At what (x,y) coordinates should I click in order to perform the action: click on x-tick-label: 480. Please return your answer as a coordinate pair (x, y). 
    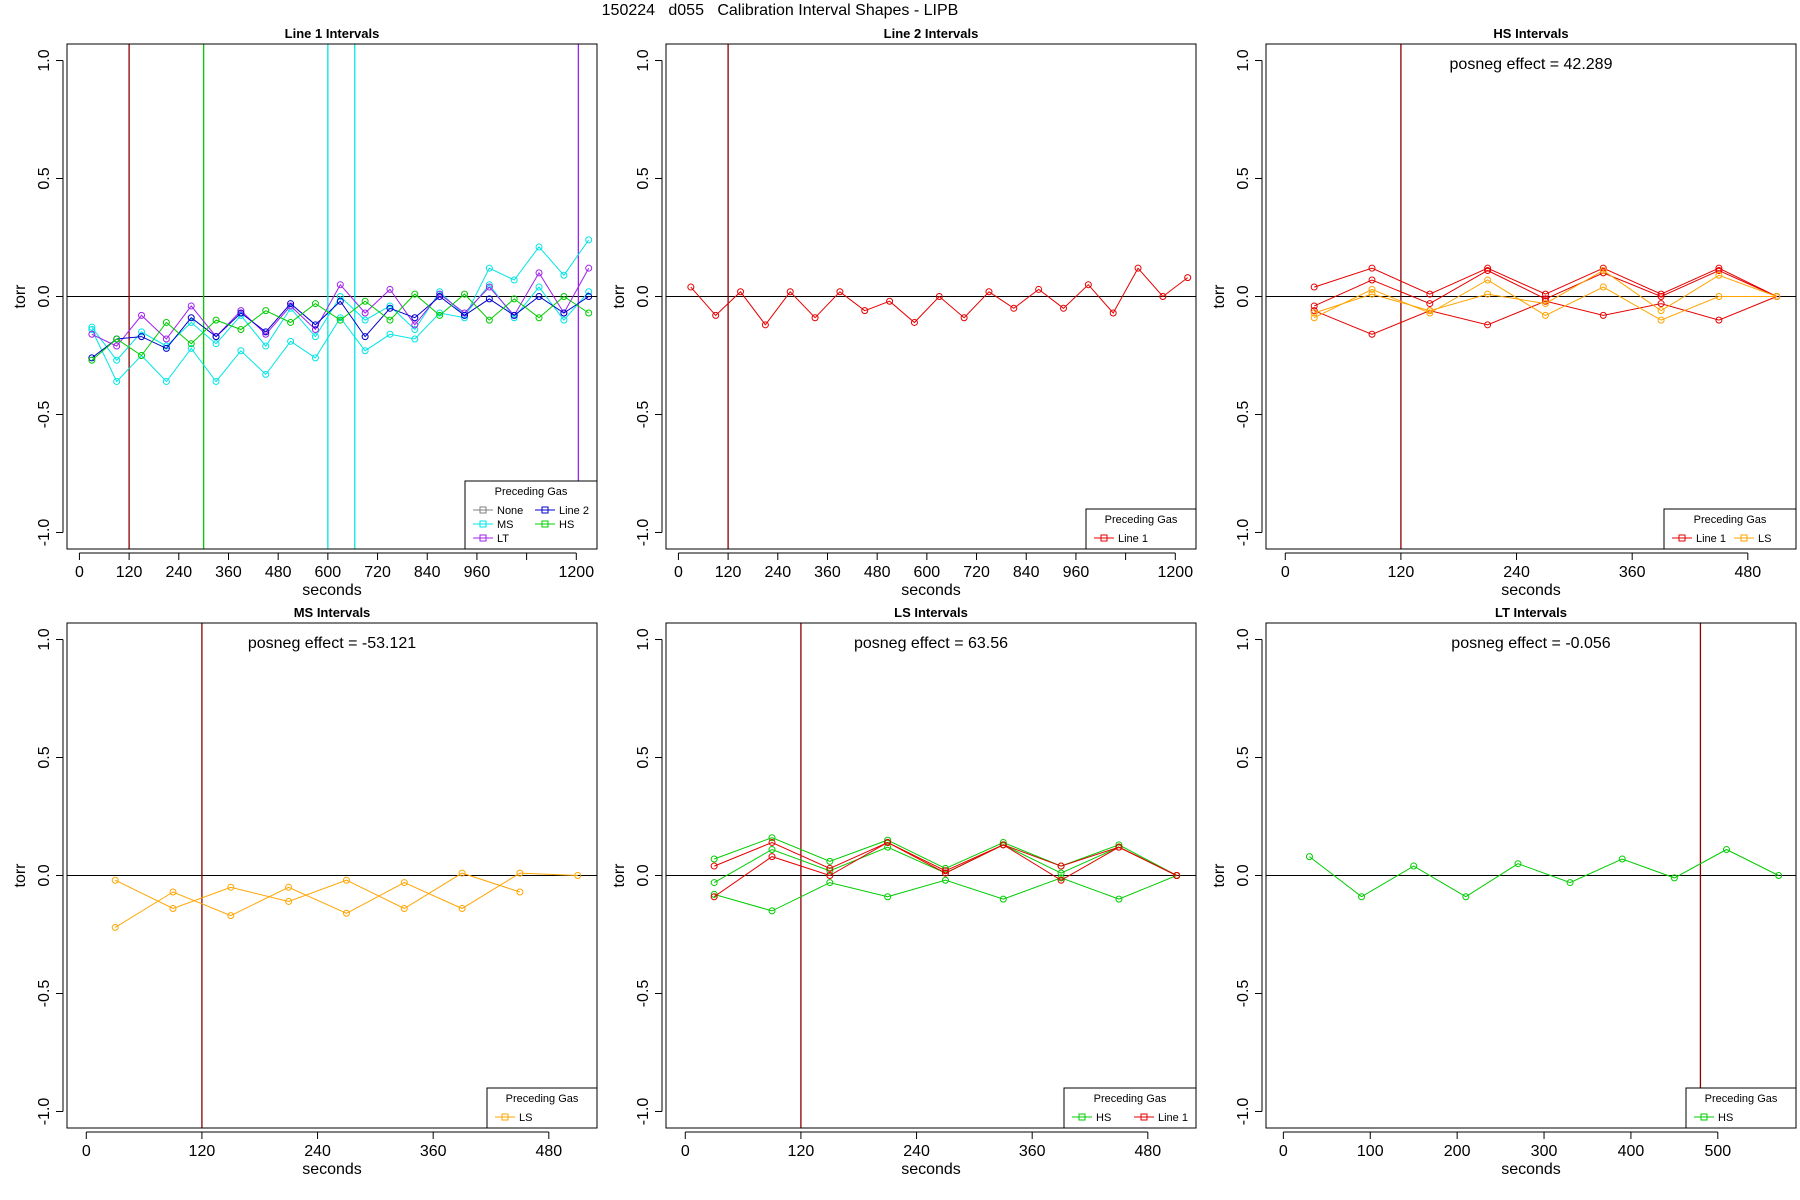
    Looking at the image, I should click on (278, 572).